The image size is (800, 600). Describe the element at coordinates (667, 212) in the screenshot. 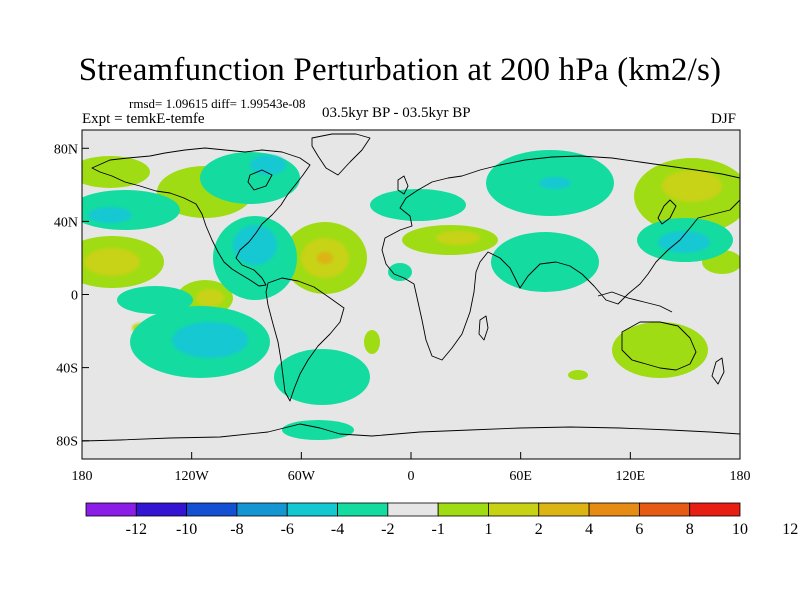

I see `coast-japan` at that location.